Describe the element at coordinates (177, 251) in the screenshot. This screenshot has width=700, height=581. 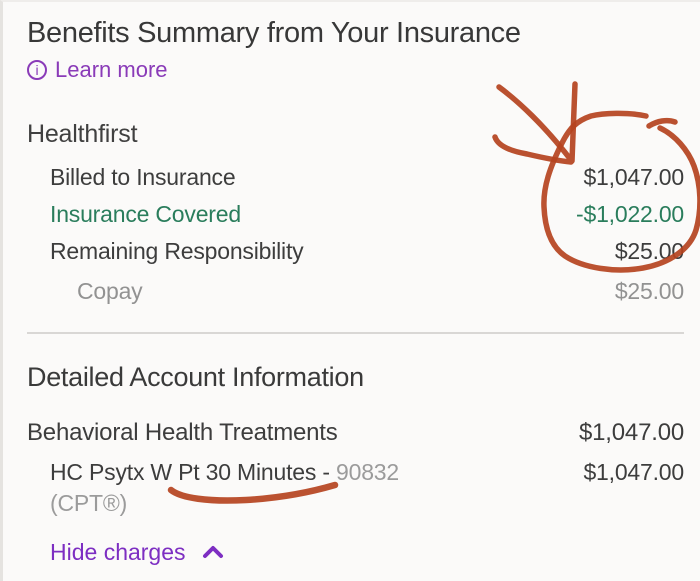
I see `row-label: Remaining Responsibility` at that location.